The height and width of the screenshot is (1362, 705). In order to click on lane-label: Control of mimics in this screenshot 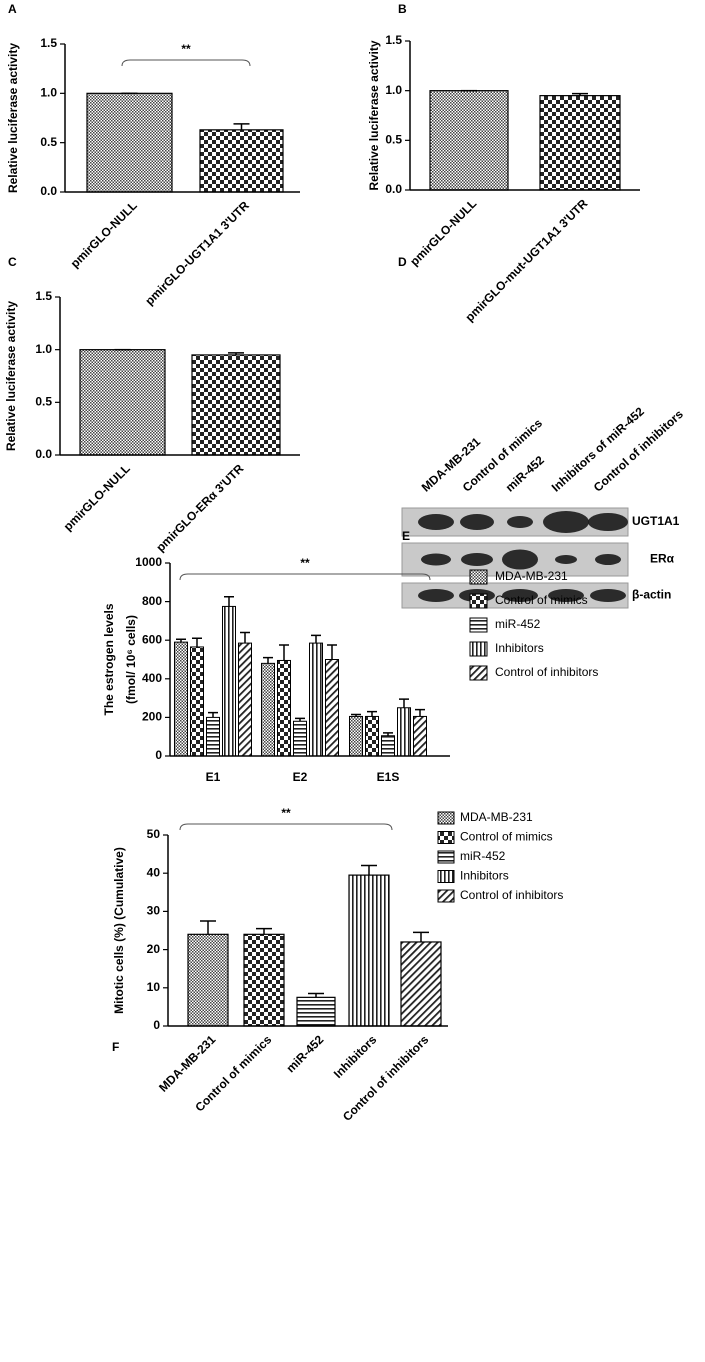, I will do `click(502, 455)`.